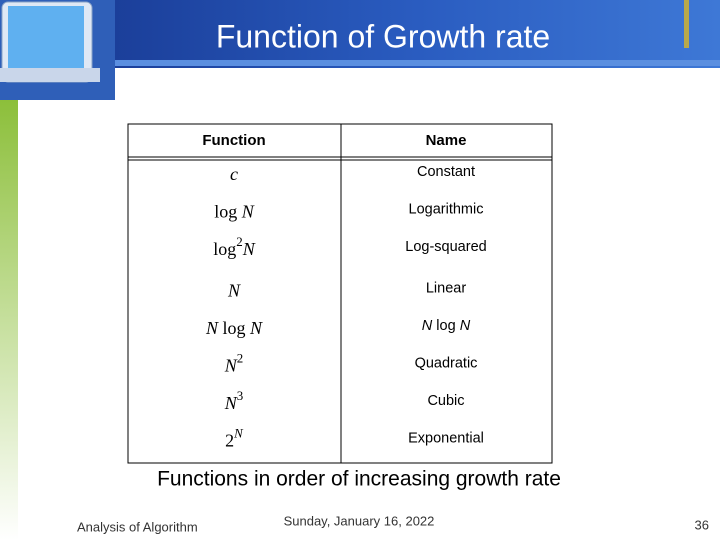 This screenshot has width=720, height=540. I want to click on name-cell: Constant, so click(446, 172).